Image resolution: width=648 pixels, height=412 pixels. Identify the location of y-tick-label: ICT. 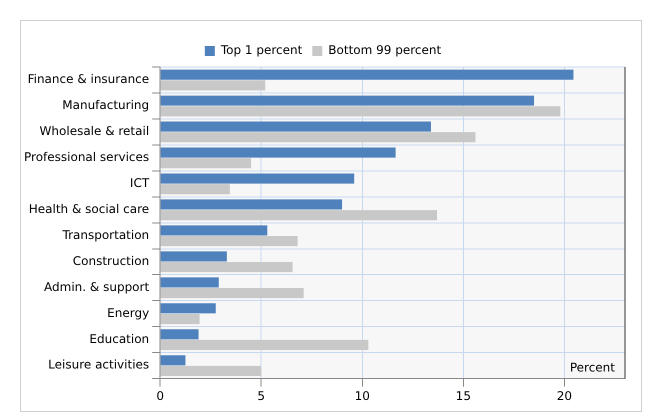
(140, 183).